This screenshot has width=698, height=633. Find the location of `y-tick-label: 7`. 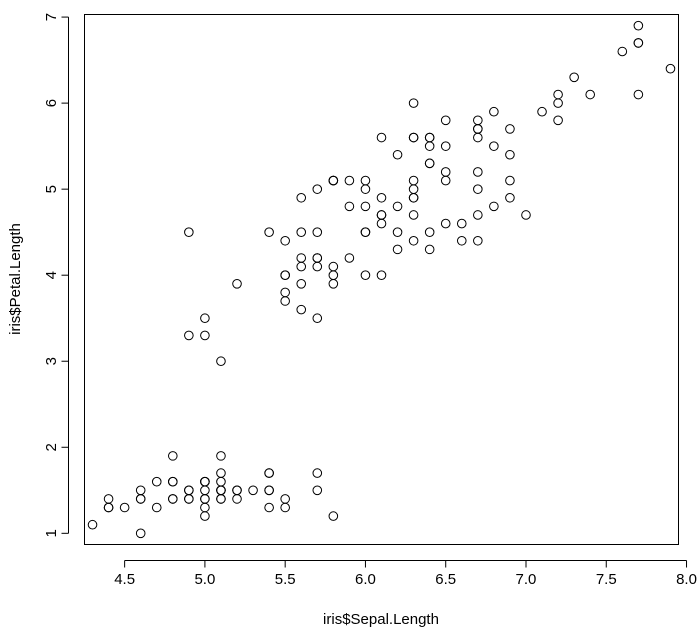

y-tick-label: 7 is located at coordinates (51, 17).